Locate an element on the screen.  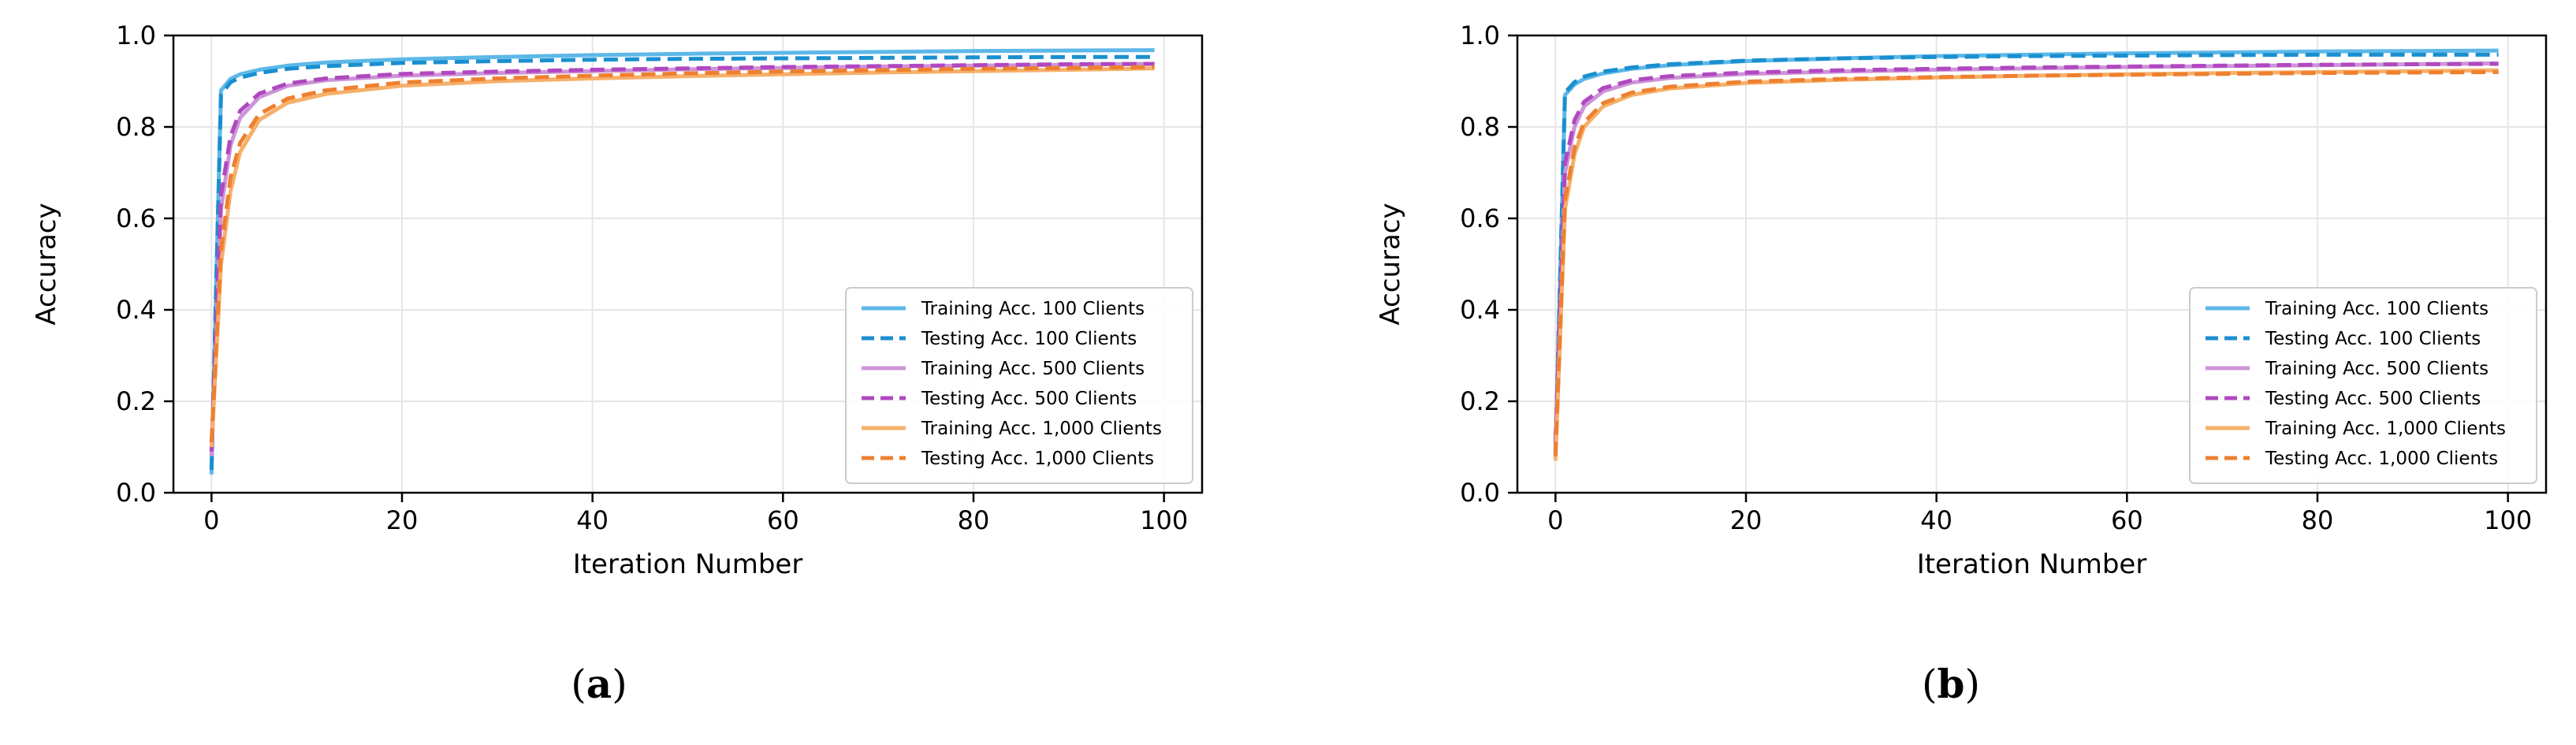
panel-caption: (b) is located at coordinates (1951, 684).